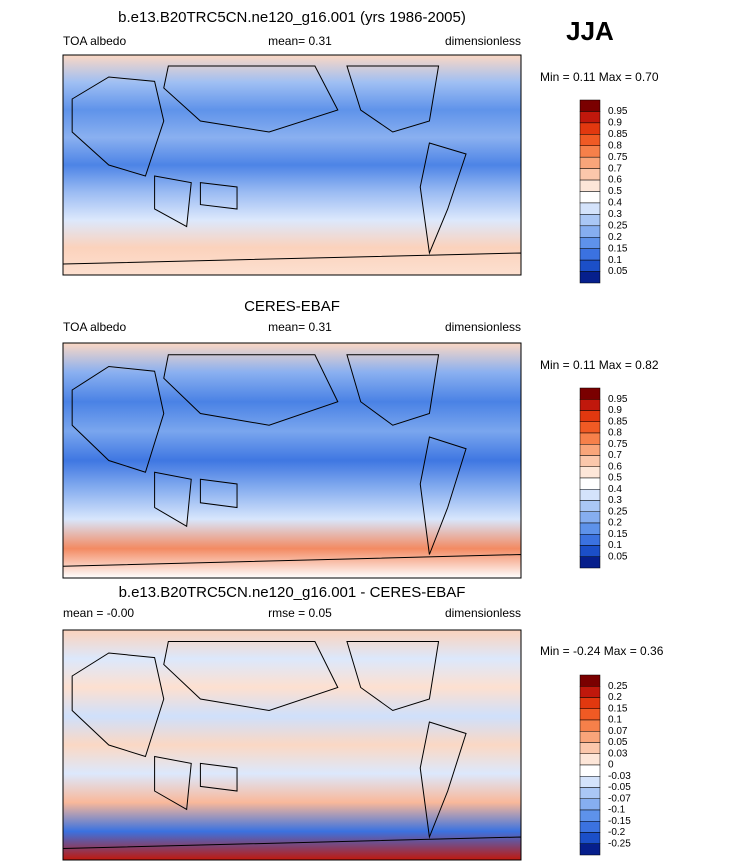 Image resolution: width=733 pixels, height=866 pixels. What do you see at coordinates (618, 111) in the screenshot?
I see `colorbar-label: 0.95` at bounding box center [618, 111].